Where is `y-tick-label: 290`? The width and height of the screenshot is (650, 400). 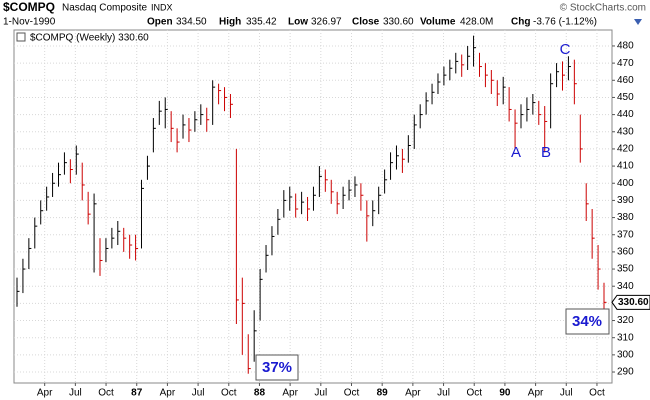
y-tick-label: 290 is located at coordinates (625, 372).